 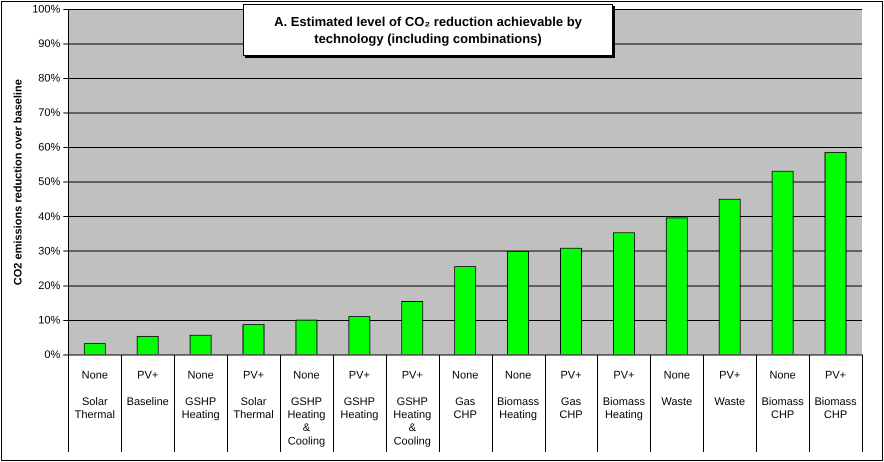 What do you see at coordinates (465, 395) in the screenshot?
I see `category-label: None Gas CHP` at bounding box center [465, 395].